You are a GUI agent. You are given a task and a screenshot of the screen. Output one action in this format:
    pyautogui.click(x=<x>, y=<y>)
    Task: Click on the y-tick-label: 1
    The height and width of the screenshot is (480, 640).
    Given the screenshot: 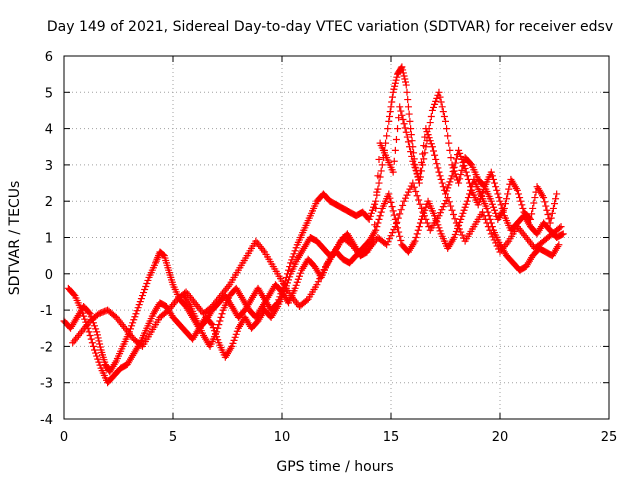 What is the action you would take?
    pyautogui.click(x=49, y=239)
    